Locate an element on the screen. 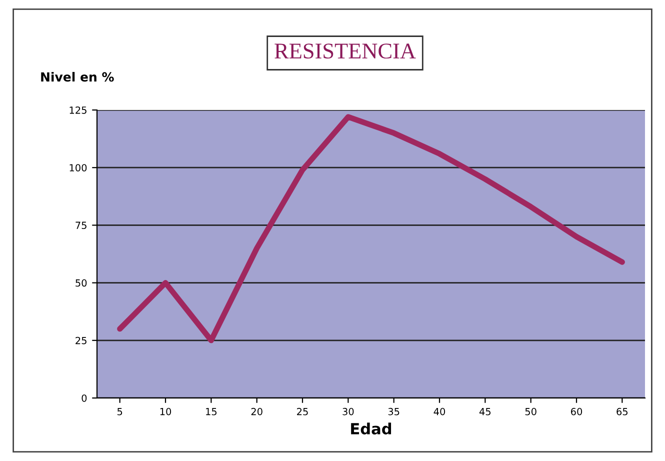 This screenshot has width=665, height=461. y-tick-label: 100 is located at coordinates (78, 168).